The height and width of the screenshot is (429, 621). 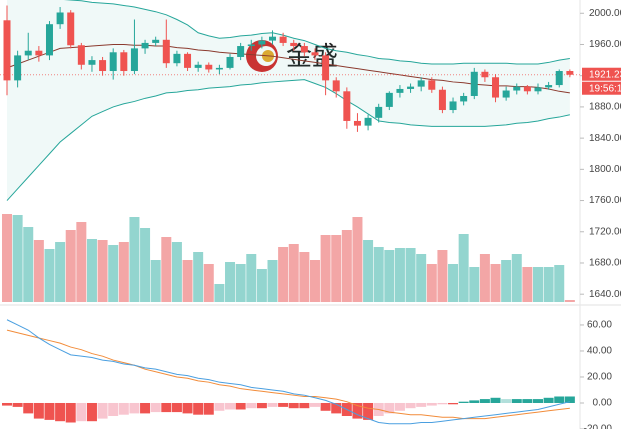 What do you see at coordinates (599, 351) in the screenshot?
I see `y-tick-label: 40.00` at bounding box center [599, 351].